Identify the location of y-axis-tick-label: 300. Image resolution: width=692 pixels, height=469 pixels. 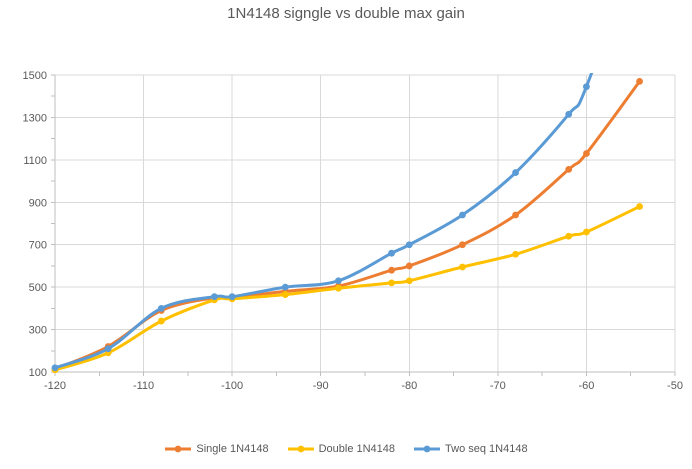
(38, 331).